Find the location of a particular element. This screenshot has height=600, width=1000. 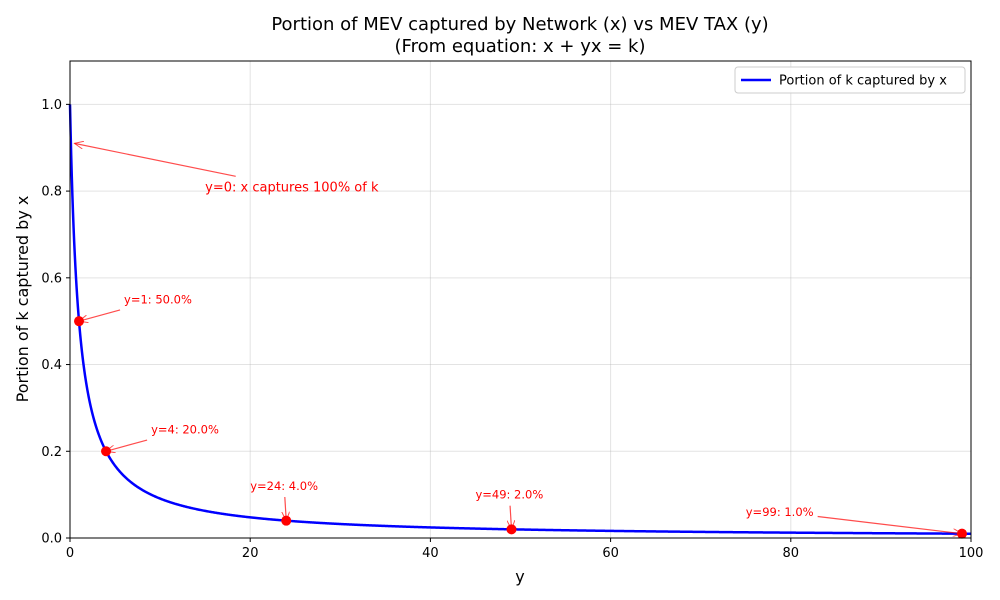

y-axis-label: Portion of k captured by x is located at coordinates (22, 299).